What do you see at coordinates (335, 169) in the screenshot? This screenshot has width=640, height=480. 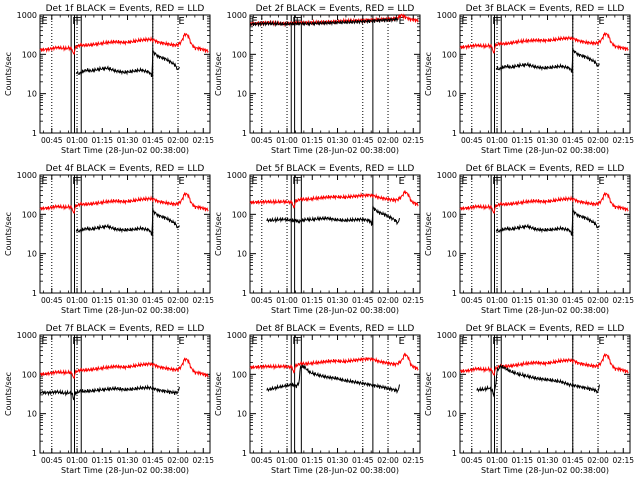 I see `chart-title: Det 5f BLACK = Events, RED = LLD` at bounding box center [335, 169].